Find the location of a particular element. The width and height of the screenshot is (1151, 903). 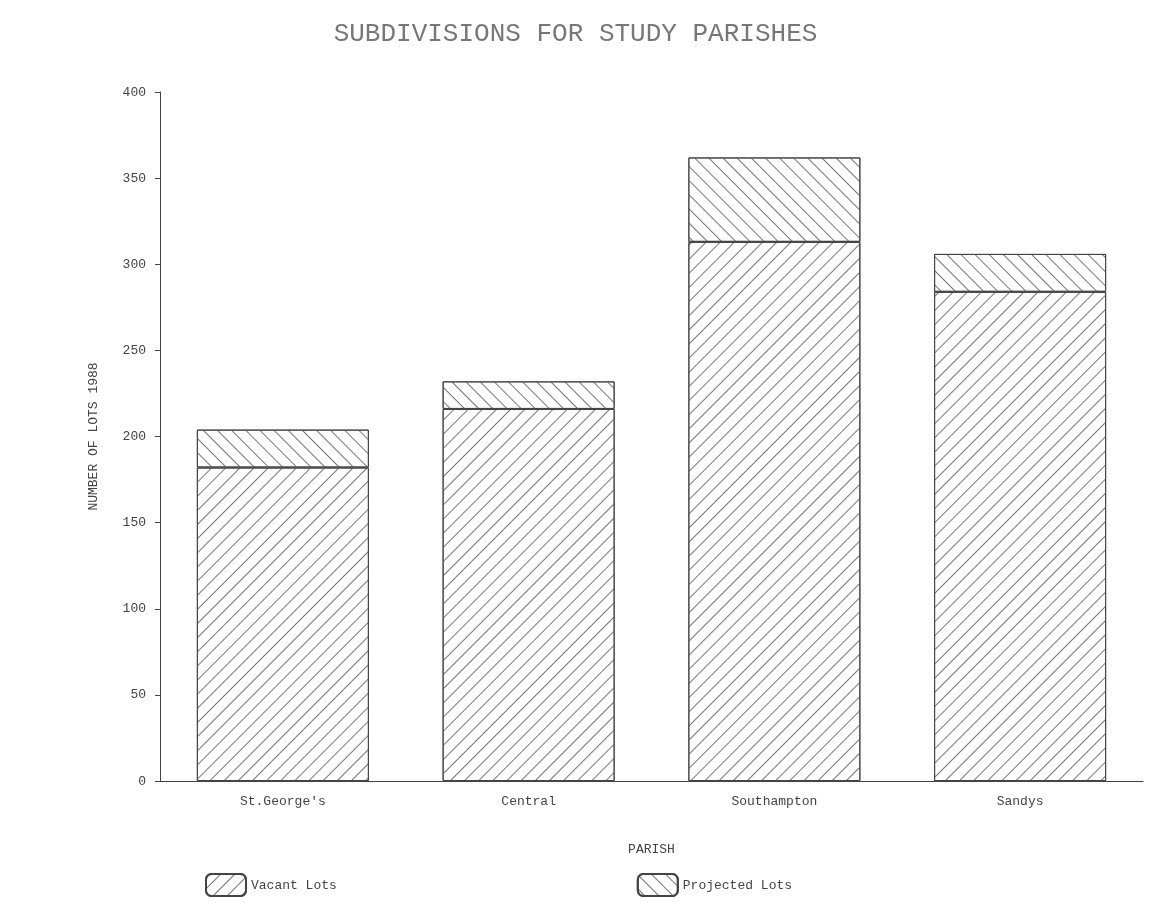

y-tick-label: 250 is located at coordinates (134, 350).